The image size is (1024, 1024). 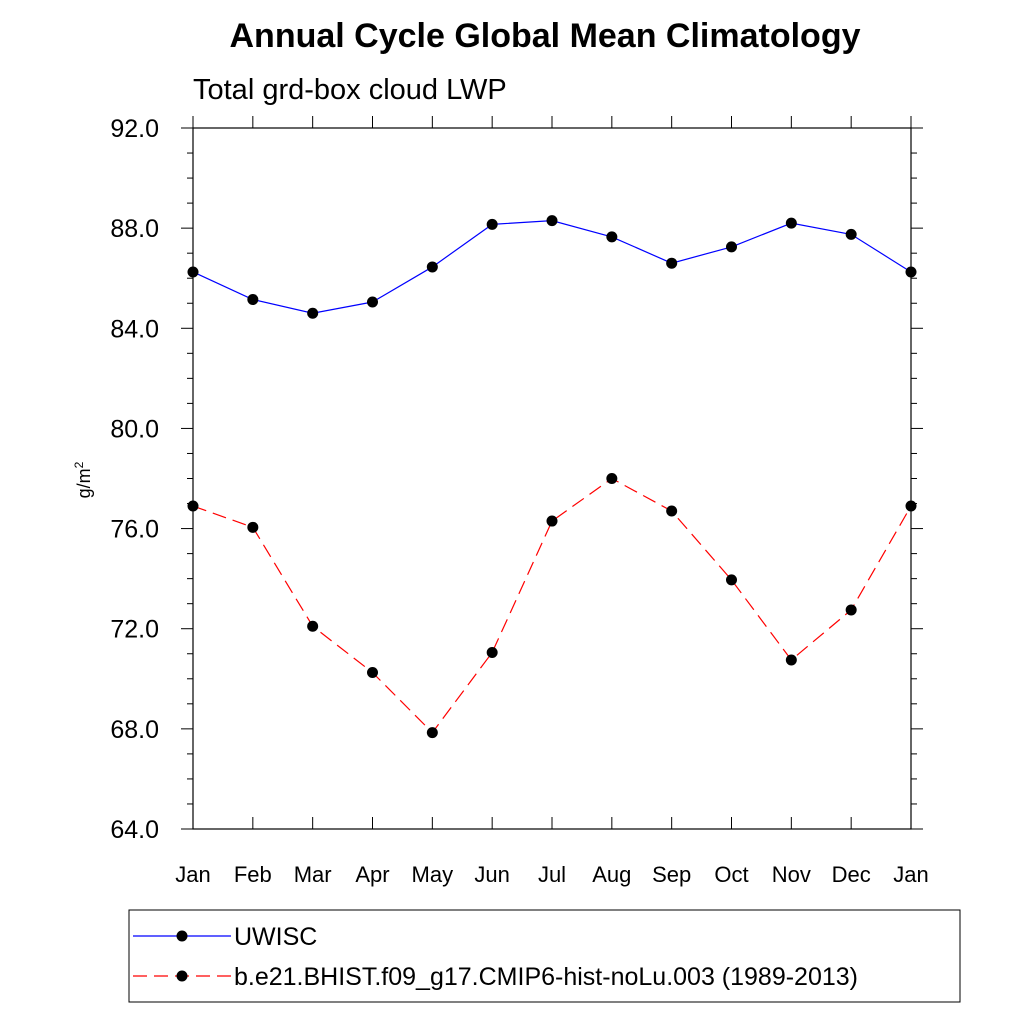 I want to click on y-axis-label-text: g/m, so click(x=84, y=483).